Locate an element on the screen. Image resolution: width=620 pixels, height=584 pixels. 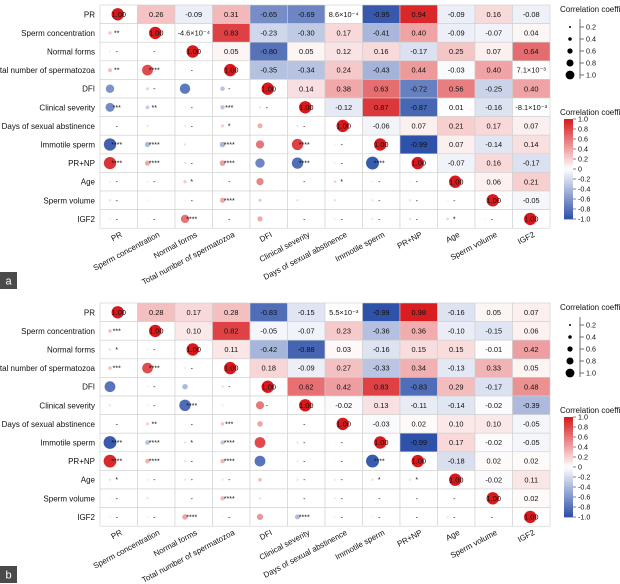
panel-label: b is located at coordinates (8, 576).